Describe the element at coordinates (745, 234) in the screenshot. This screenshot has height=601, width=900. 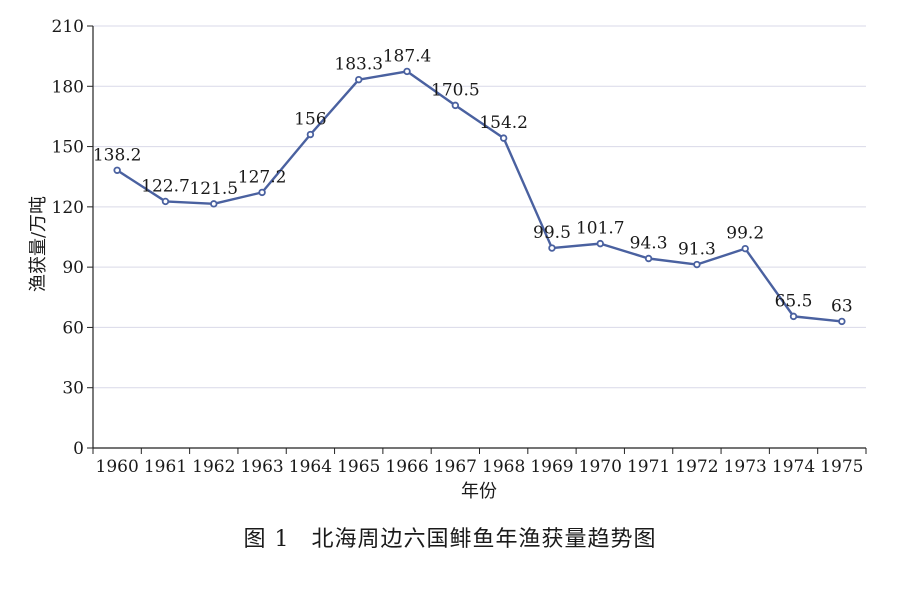
I see `data-label: 99.2` at that location.